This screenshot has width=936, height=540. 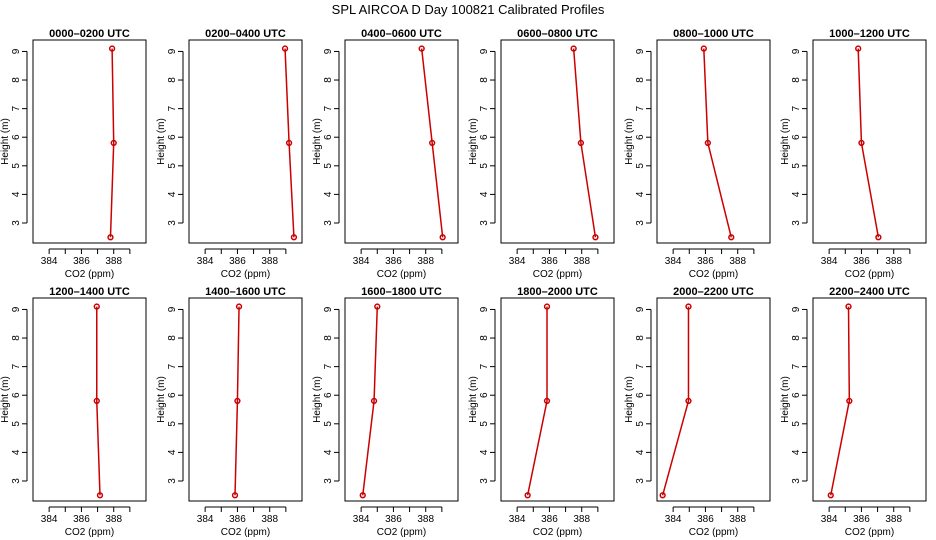 What do you see at coordinates (557, 34) in the screenshot?
I see `panel-title: 0600–0800 UTC` at bounding box center [557, 34].